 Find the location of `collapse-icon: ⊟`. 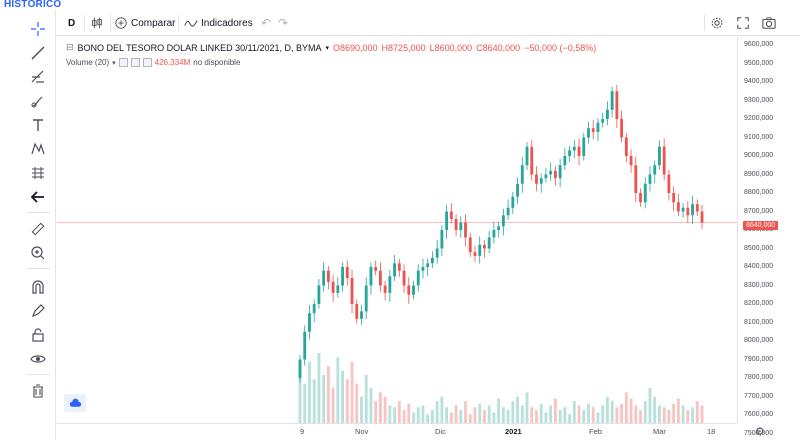

collapse-icon: ⊟ is located at coordinates (70, 47).